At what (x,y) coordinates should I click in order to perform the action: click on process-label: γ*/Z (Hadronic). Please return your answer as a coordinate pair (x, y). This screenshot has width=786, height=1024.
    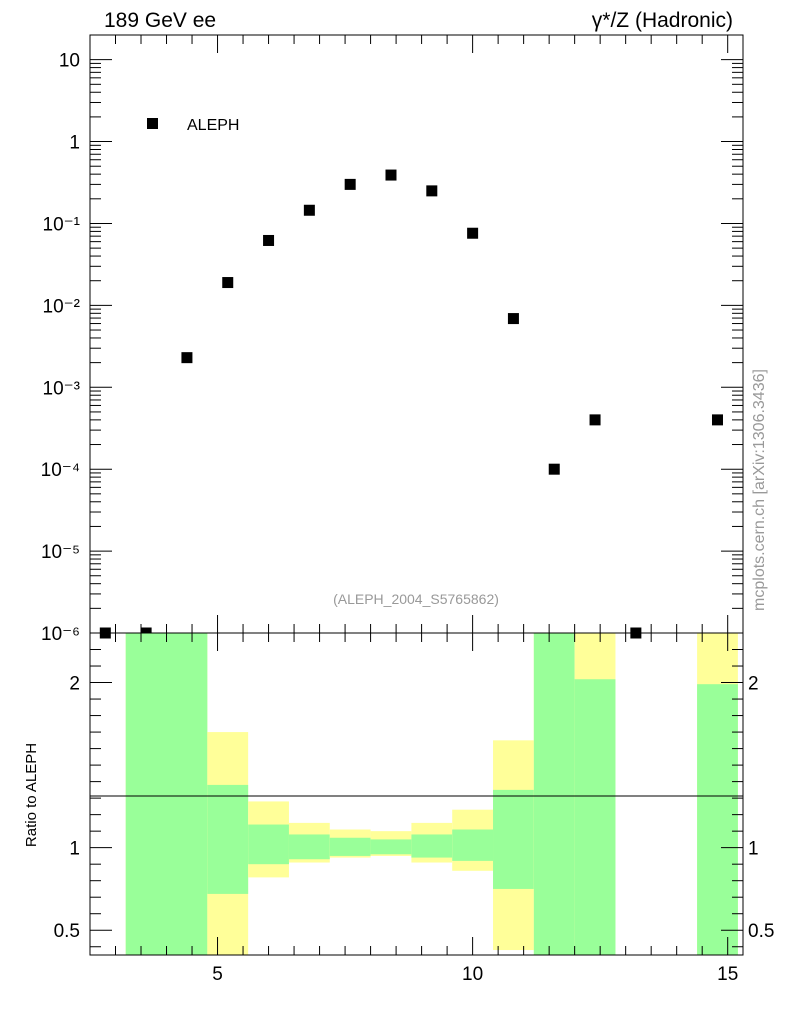
    Looking at the image, I should click on (662, 20).